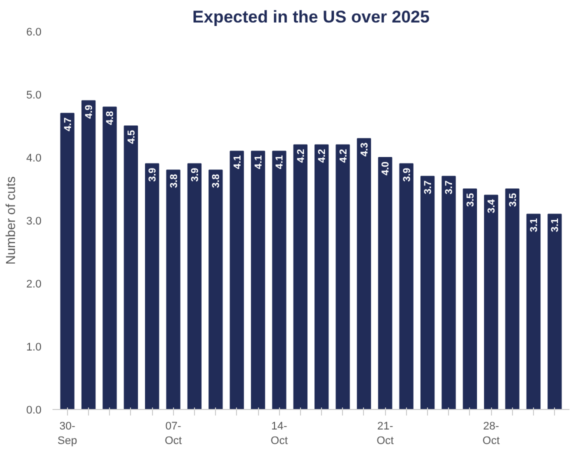  I want to click on data-label: 4.5, so click(132, 137).